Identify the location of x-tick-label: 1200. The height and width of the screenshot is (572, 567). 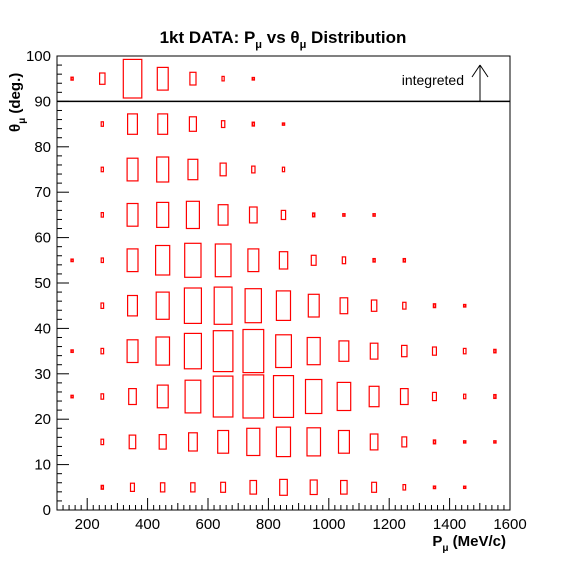
(389, 524).